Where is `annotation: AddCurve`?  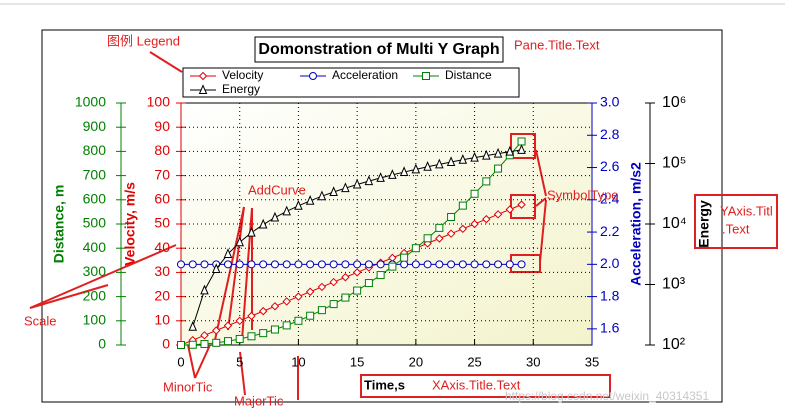
annotation: AddCurve is located at coordinates (277, 189).